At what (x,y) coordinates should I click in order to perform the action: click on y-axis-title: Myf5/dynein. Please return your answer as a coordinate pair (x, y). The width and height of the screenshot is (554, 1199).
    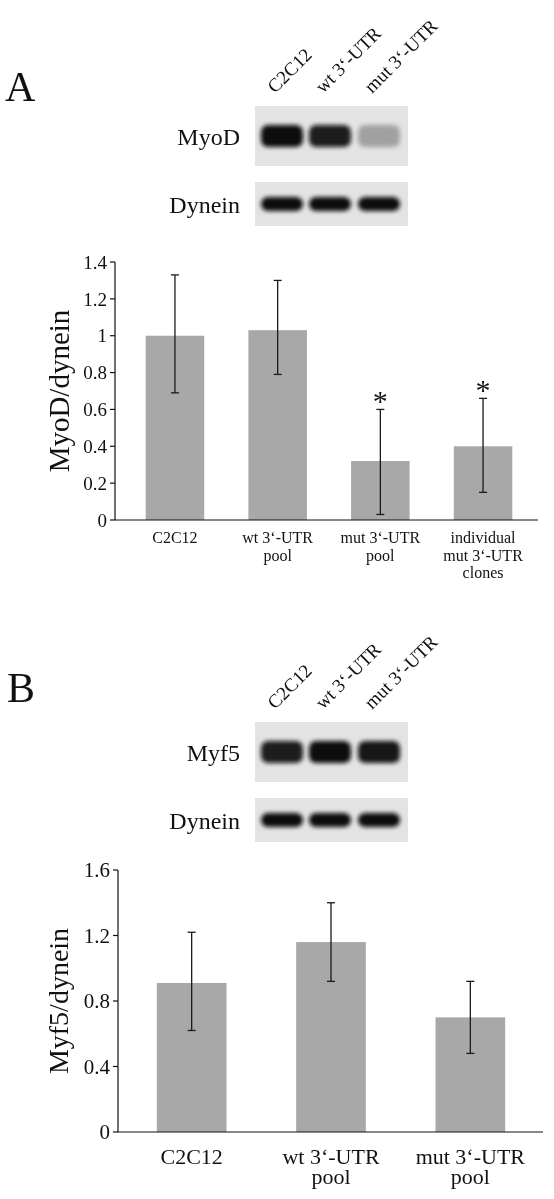
    Looking at the image, I should click on (58, 1001).